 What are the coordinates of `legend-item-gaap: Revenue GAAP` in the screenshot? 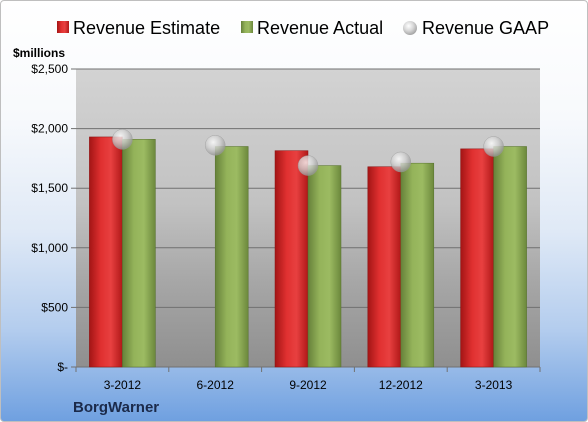 It's located at (476, 28).